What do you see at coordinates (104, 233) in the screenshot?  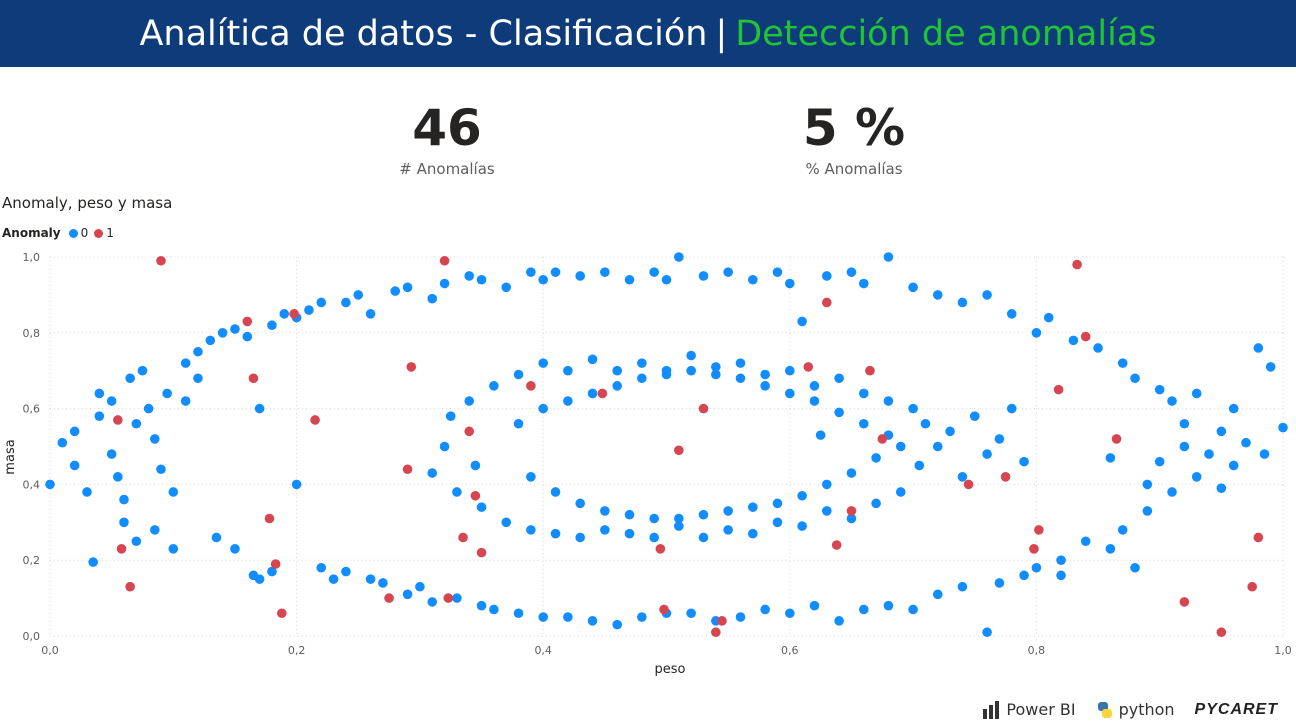 I see `legend-item-1: 1` at bounding box center [104, 233].